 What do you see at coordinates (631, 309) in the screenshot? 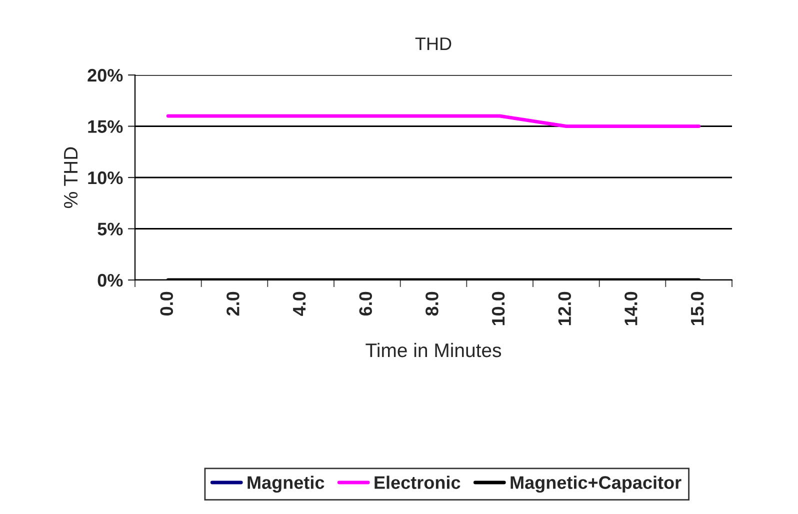
I see `x-tick-label: 14.0` at bounding box center [631, 309].